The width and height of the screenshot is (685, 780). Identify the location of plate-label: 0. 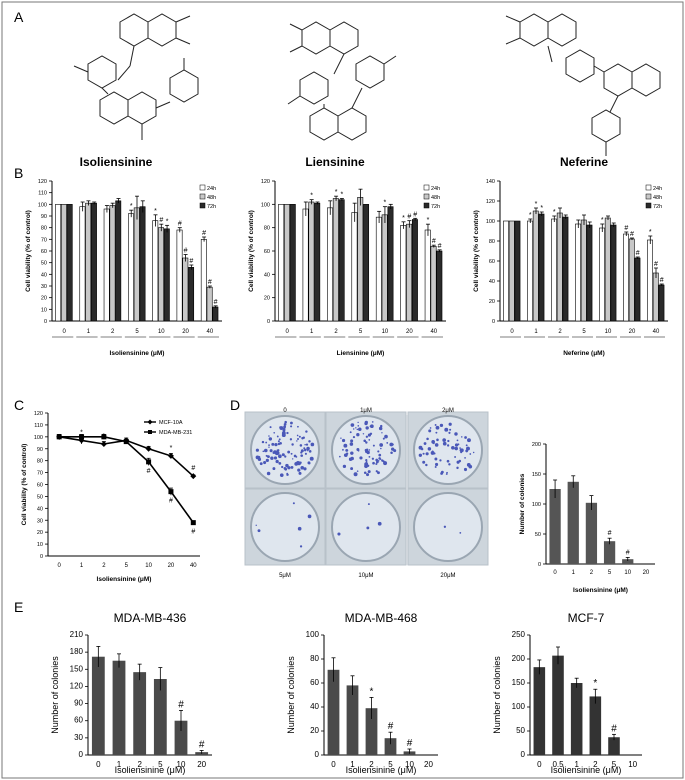
(285, 411).